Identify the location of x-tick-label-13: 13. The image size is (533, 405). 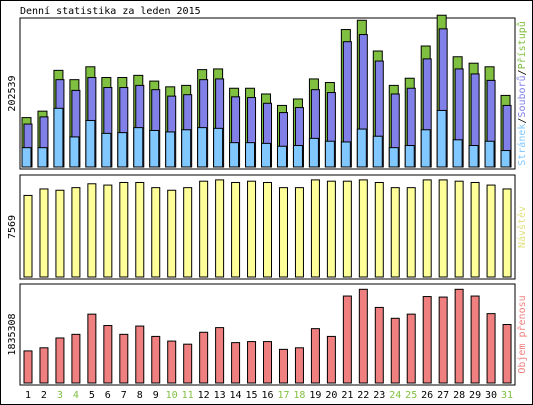
(220, 395).